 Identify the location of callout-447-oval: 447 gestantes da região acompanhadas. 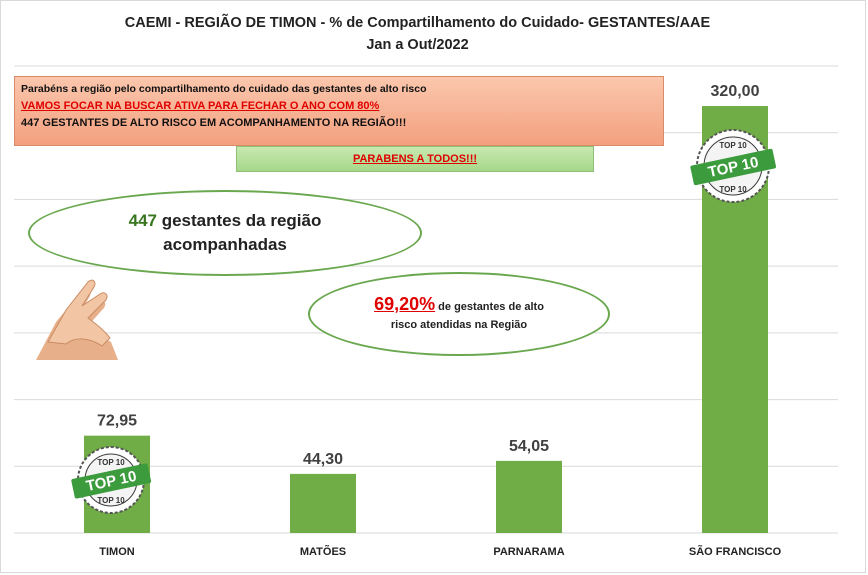
(225, 233).